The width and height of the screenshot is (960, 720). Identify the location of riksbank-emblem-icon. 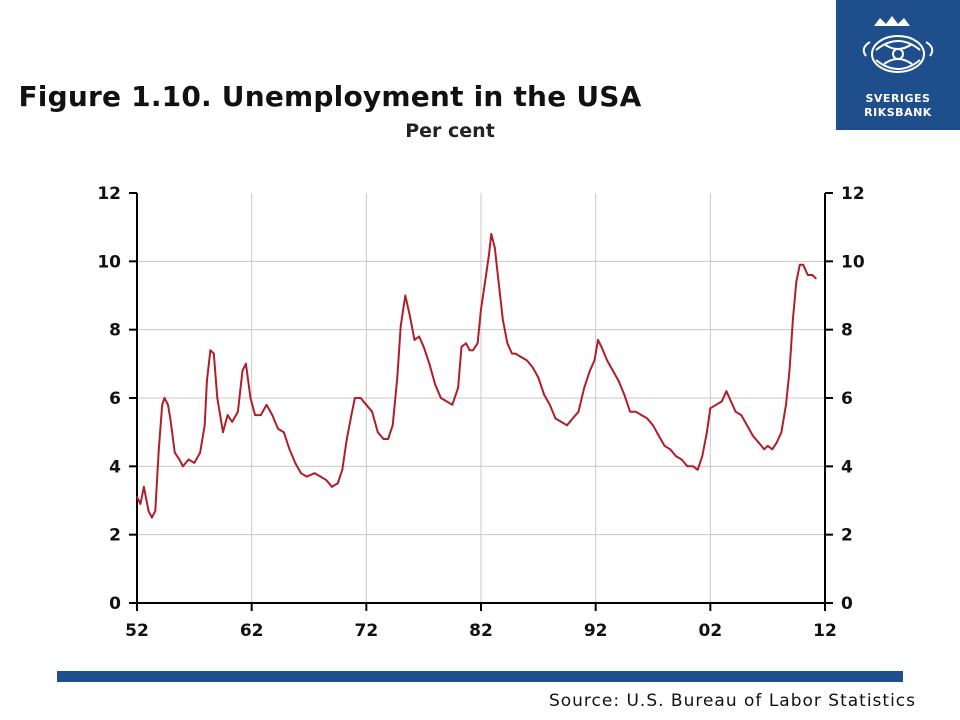
(898, 44).